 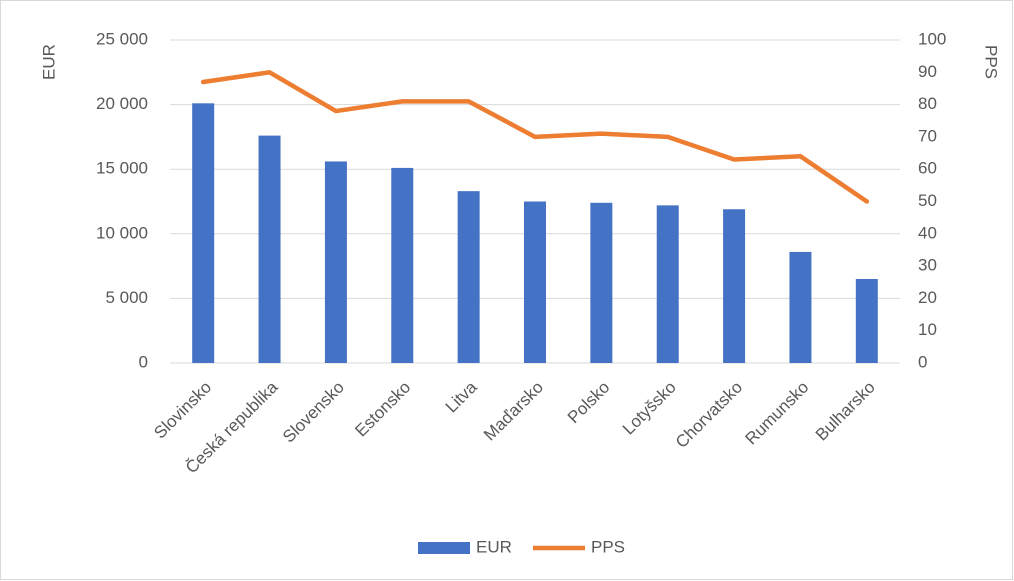 What do you see at coordinates (991, 62) in the screenshot?
I see `y2-axis-label: PPS` at bounding box center [991, 62].